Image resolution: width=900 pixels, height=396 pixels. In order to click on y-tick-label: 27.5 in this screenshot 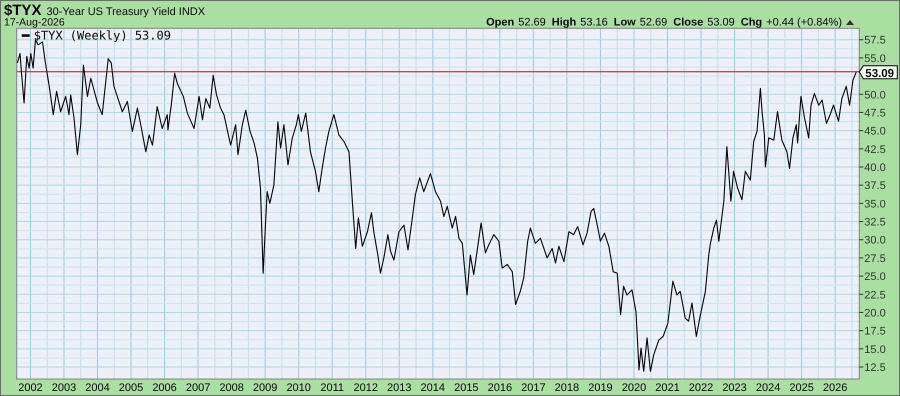, I will do `click(875, 258)`.